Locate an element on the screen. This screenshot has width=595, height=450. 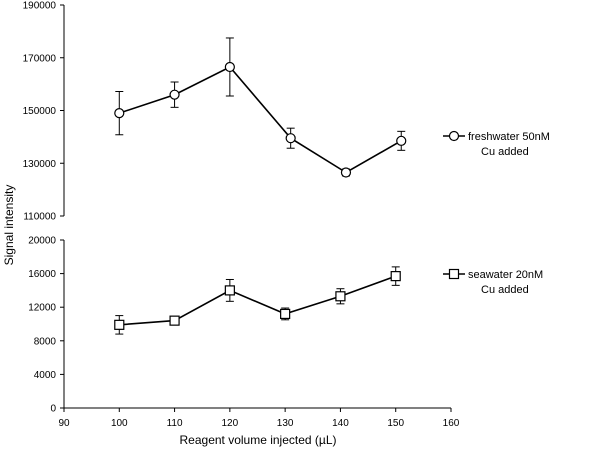
x-tick-label: 90 is located at coordinates (64, 423).